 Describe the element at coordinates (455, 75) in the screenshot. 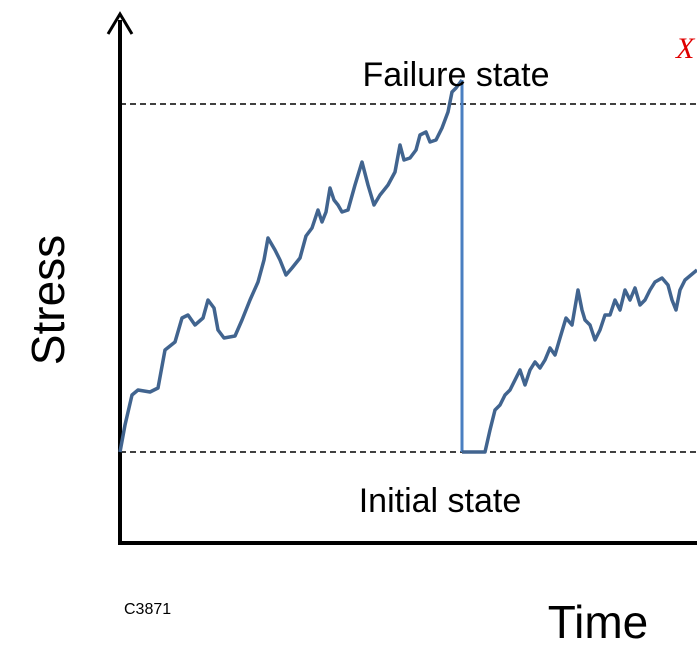

I see `failure-label: Failure state` at that location.